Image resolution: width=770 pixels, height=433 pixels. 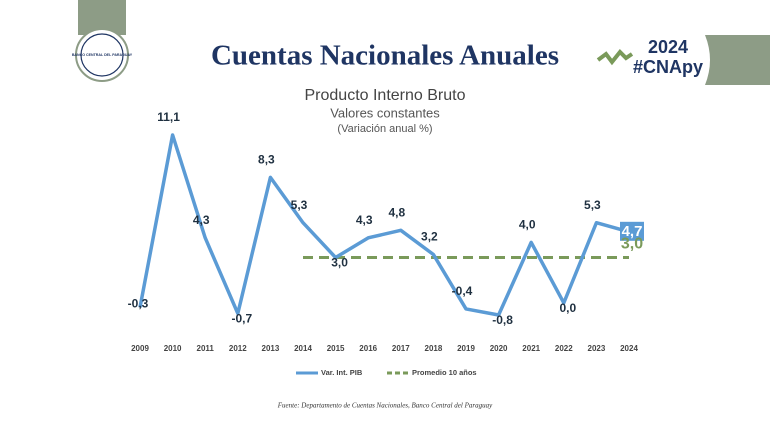 I want to click on x-tick-label: 2010, so click(x=173, y=348).